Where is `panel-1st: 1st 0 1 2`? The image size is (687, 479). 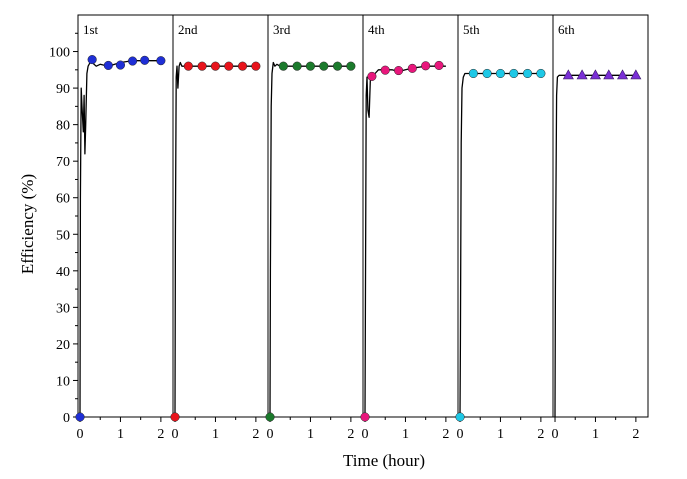
panel-1st: 1st 0 1 2 is located at coordinates (124, 228).